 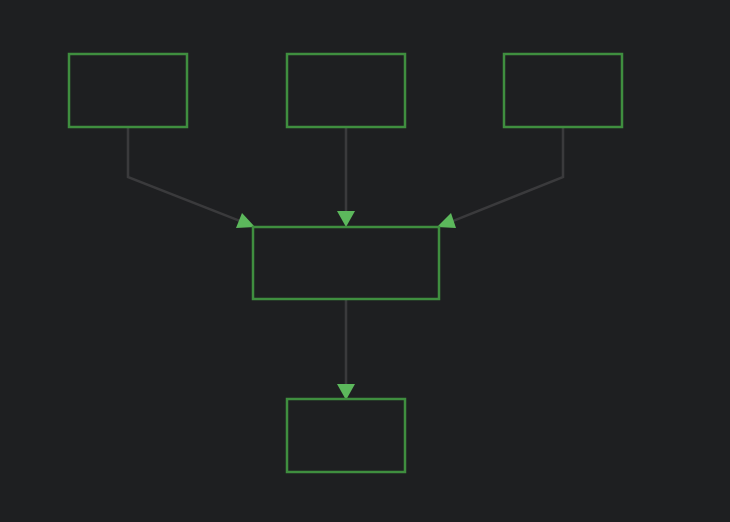 What do you see at coordinates (346, 177) in the screenshot?
I see `edge-top-center-to-middle` at bounding box center [346, 177].